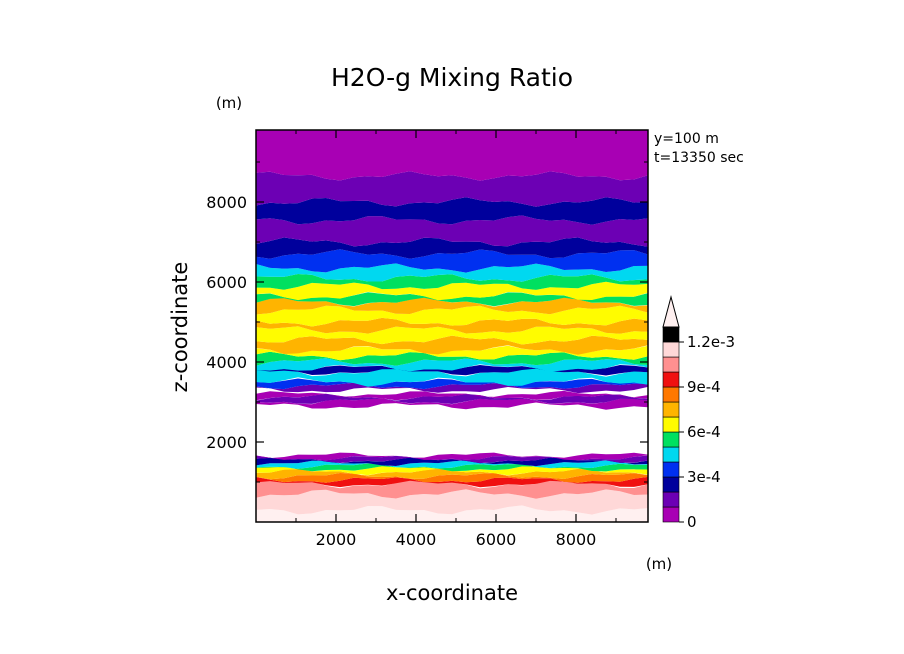 The width and height of the screenshot is (904, 654). What do you see at coordinates (336, 539) in the screenshot?
I see `x-tick-label: 2000` at bounding box center [336, 539].